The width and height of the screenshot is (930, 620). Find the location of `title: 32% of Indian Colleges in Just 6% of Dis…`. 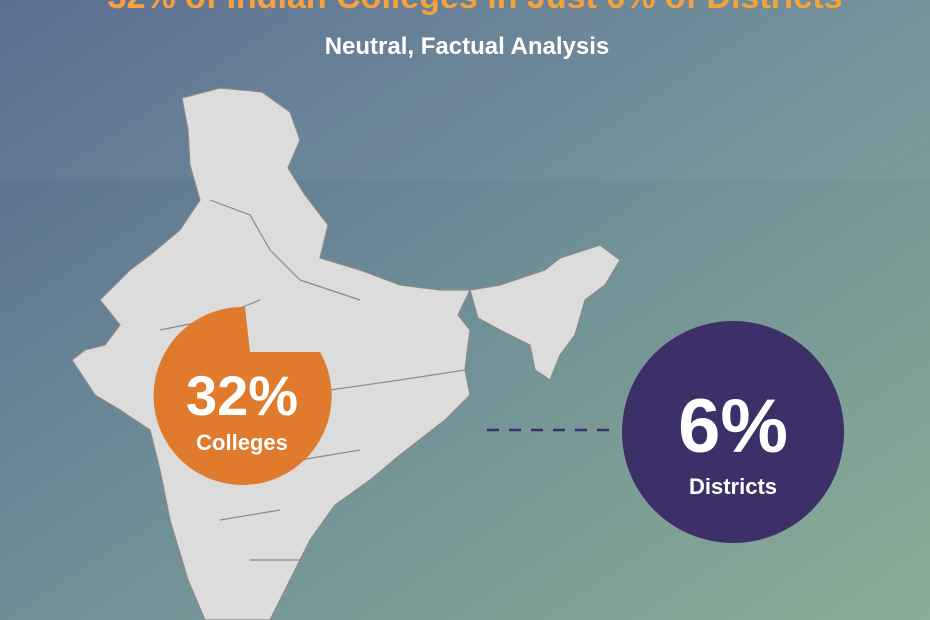

title: 32% of Indian Colleges in Just 6% of Dis… is located at coordinates (475, 8).